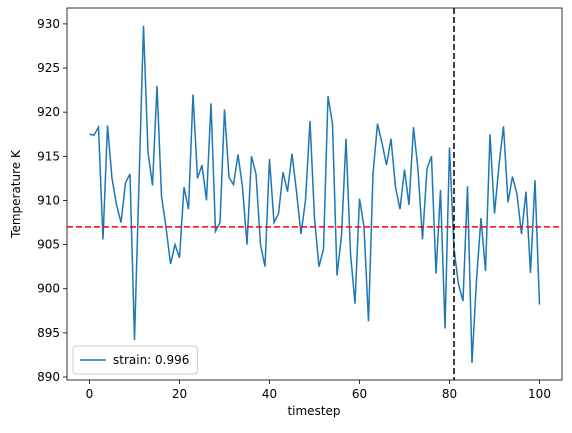  What do you see at coordinates (179, 394) in the screenshot?
I see `x-tick-label: 20` at bounding box center [179, 394].